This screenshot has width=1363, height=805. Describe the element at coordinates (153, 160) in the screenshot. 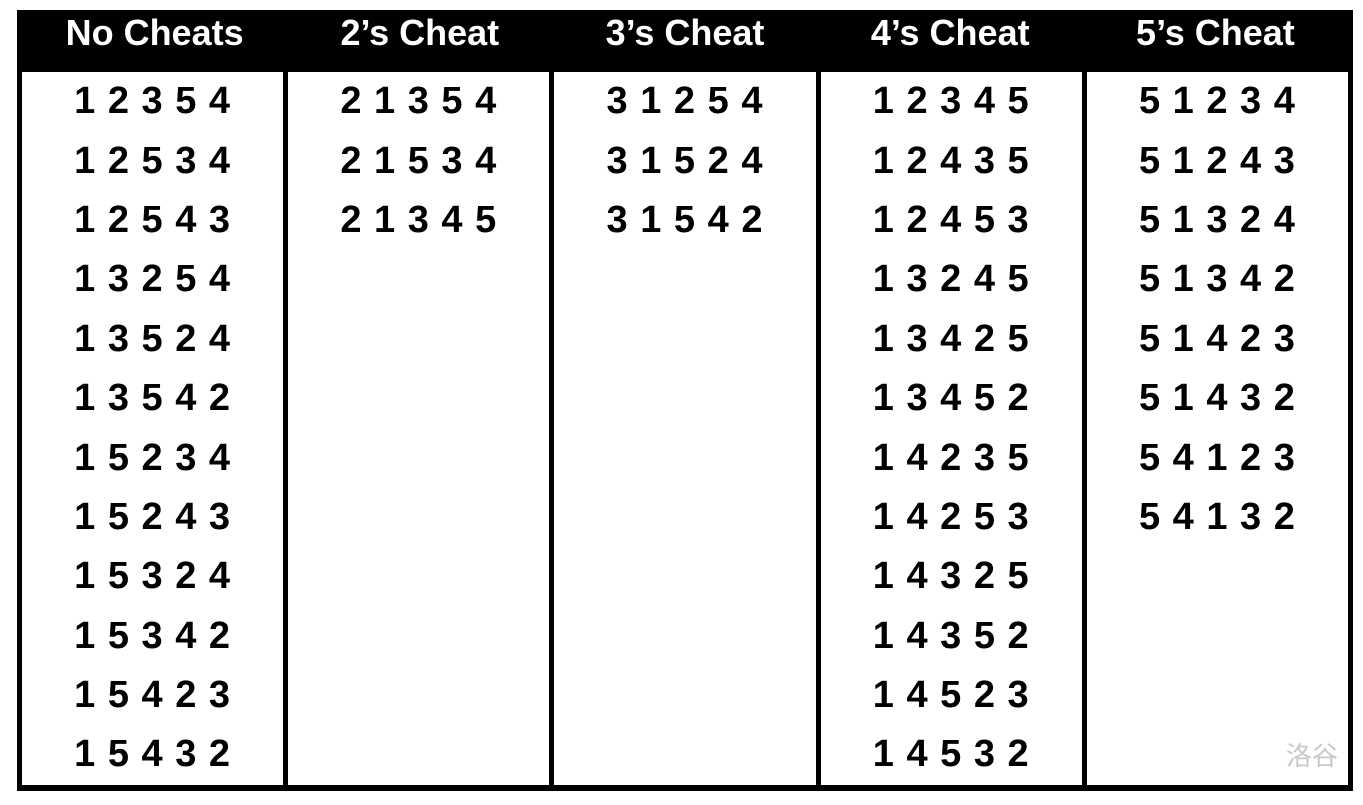

I see `permutation-cell: 1 2 5 3 4` at that location.